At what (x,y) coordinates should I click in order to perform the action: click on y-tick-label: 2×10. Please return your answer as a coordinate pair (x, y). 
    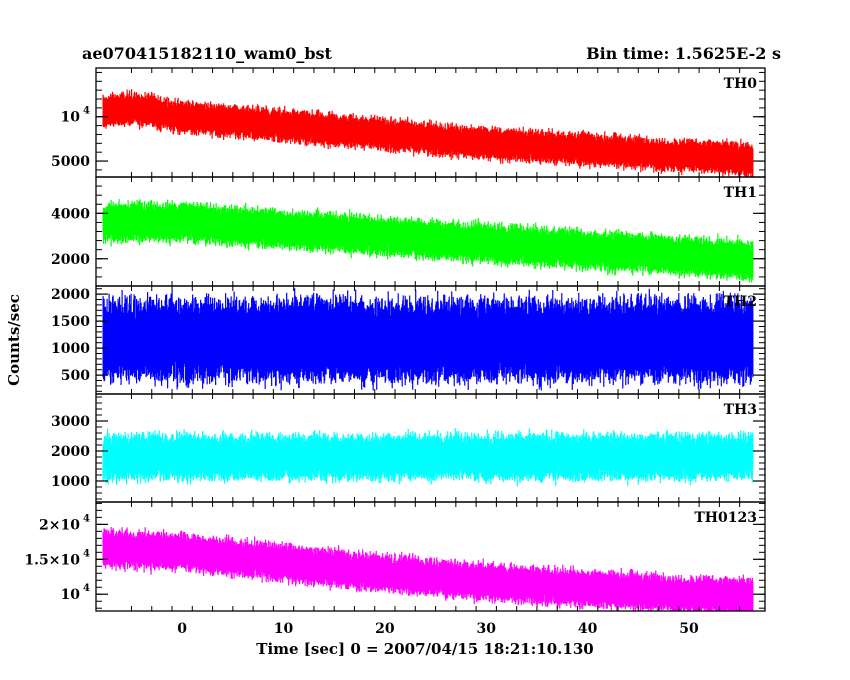
    Looking at the image, I should click on (59, 525).